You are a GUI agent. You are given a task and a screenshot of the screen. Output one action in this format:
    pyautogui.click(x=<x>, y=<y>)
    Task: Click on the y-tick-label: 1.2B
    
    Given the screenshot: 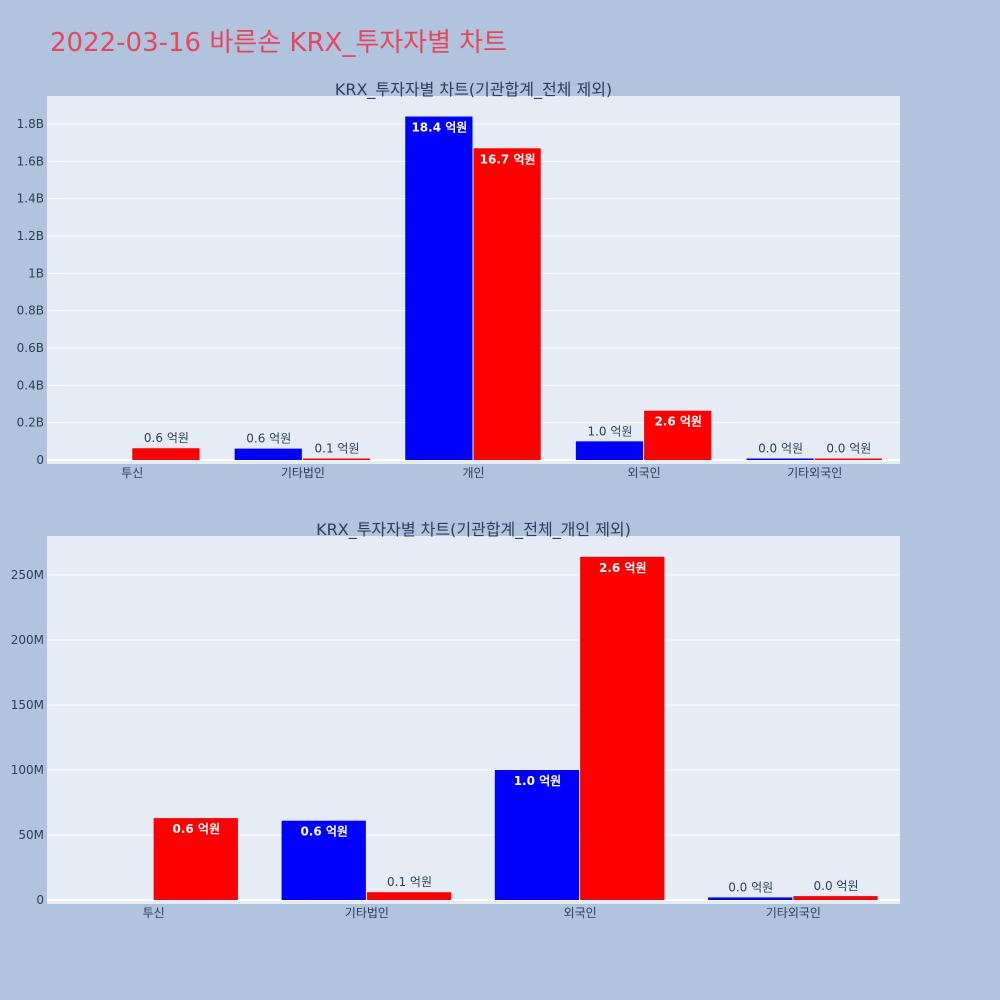 What is the action you would take?
    pyautogui.click(x=30, y=236)
    